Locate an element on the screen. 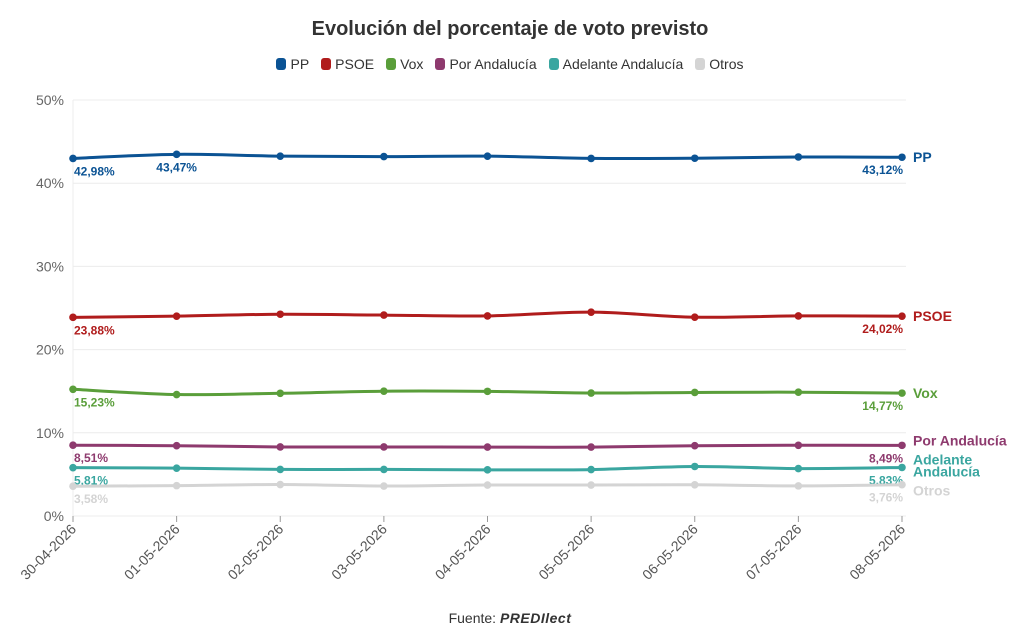 This screenshot has height=644, width=1020. data-label: 24,02% is located at coordinates (882, 329).